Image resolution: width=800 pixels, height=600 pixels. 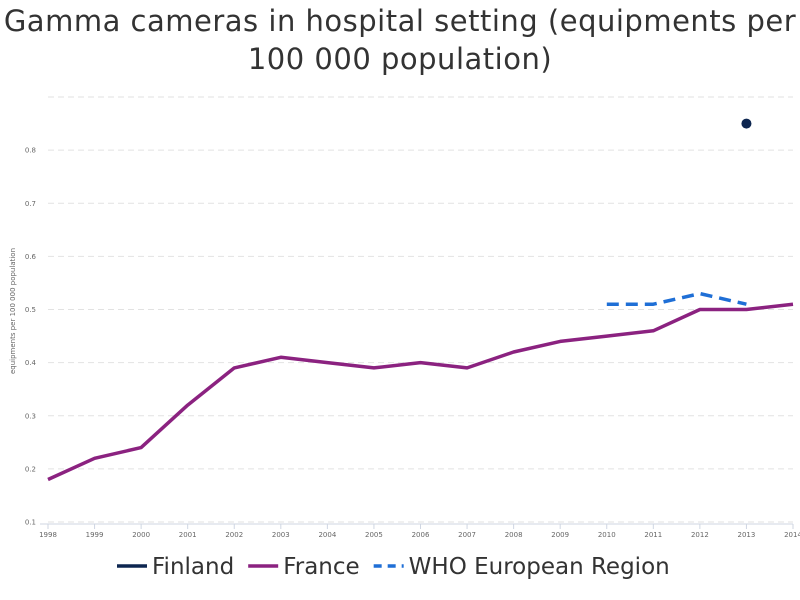 I want to click on x-tick-label: 2000, so click(x=141, y=535).